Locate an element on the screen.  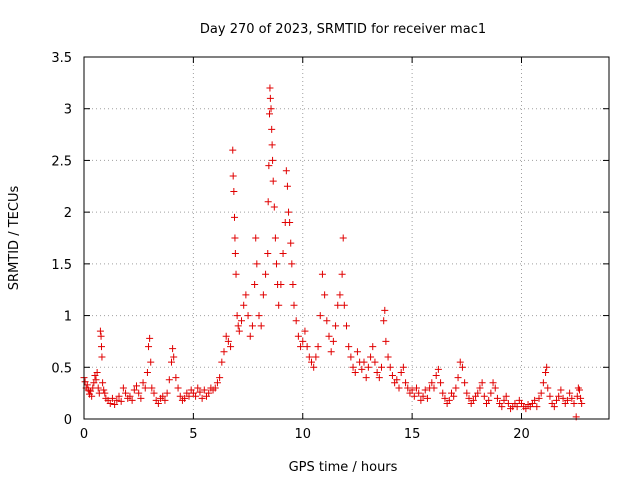
y-tick-label: 3 is located at coordinates (68, 110).